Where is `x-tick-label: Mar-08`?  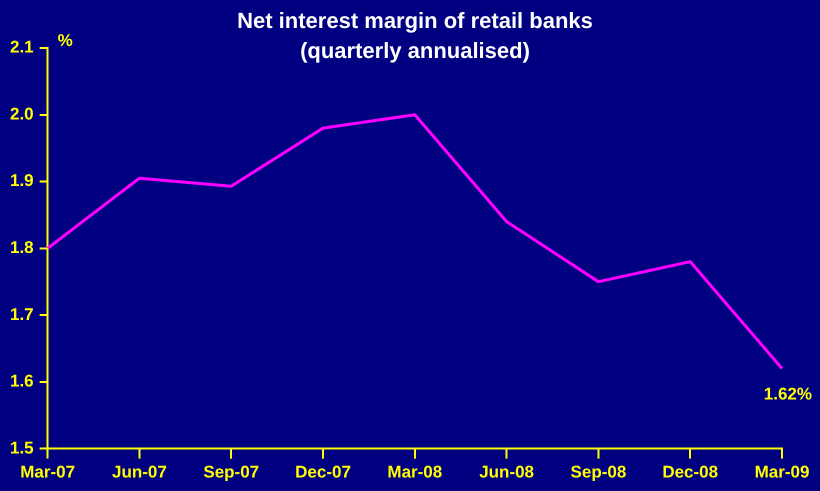
x-tick-label: Mar-08 is located at coordinates (414, 472).